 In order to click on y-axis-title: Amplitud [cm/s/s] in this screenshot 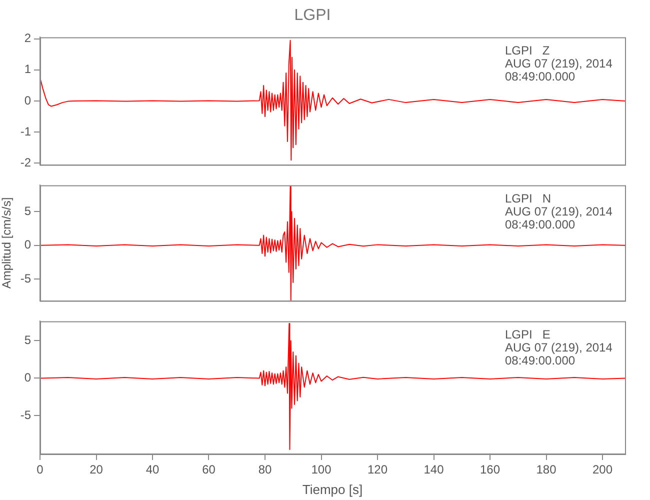, I will do `click(7, 243)`.